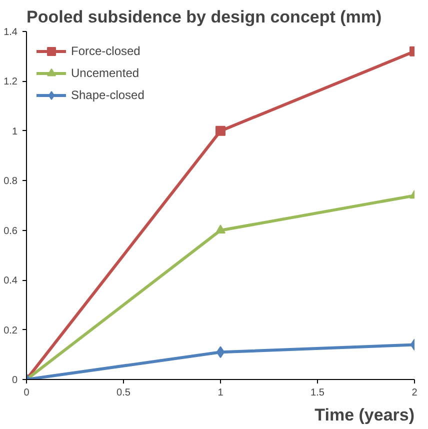  I want to click on legend-label: Force-closed, so click(105, 51).